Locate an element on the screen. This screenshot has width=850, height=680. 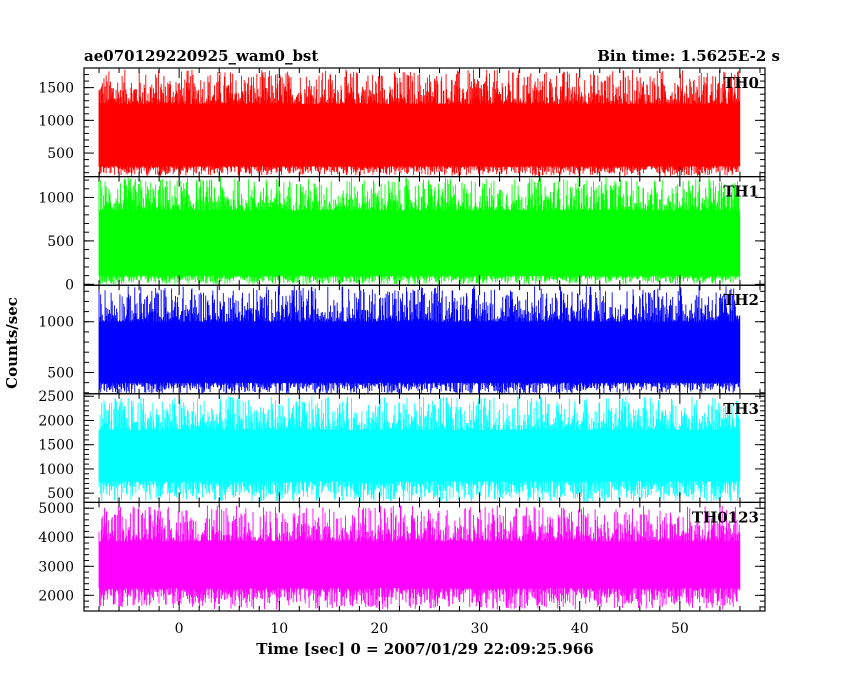
x-tick-label: 30 is located at coordinates (480, 629).